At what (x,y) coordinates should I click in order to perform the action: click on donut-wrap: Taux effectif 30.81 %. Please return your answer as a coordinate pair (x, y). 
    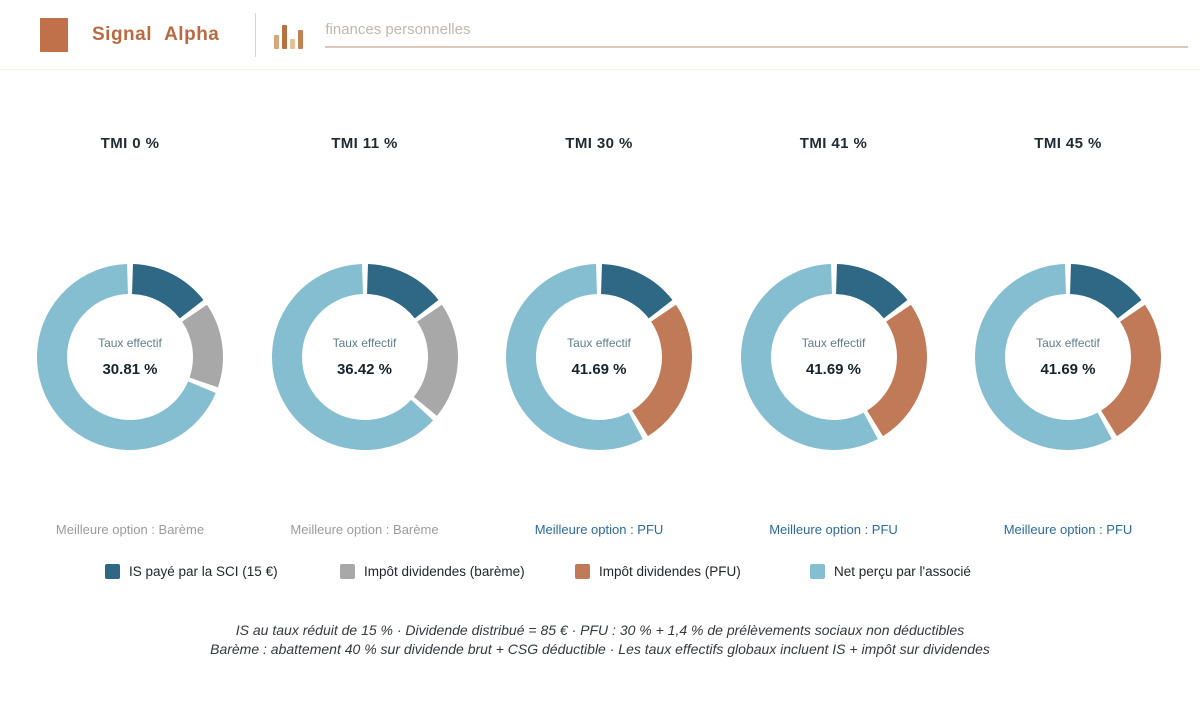
    Looking at the image, I should click on (130, 357).